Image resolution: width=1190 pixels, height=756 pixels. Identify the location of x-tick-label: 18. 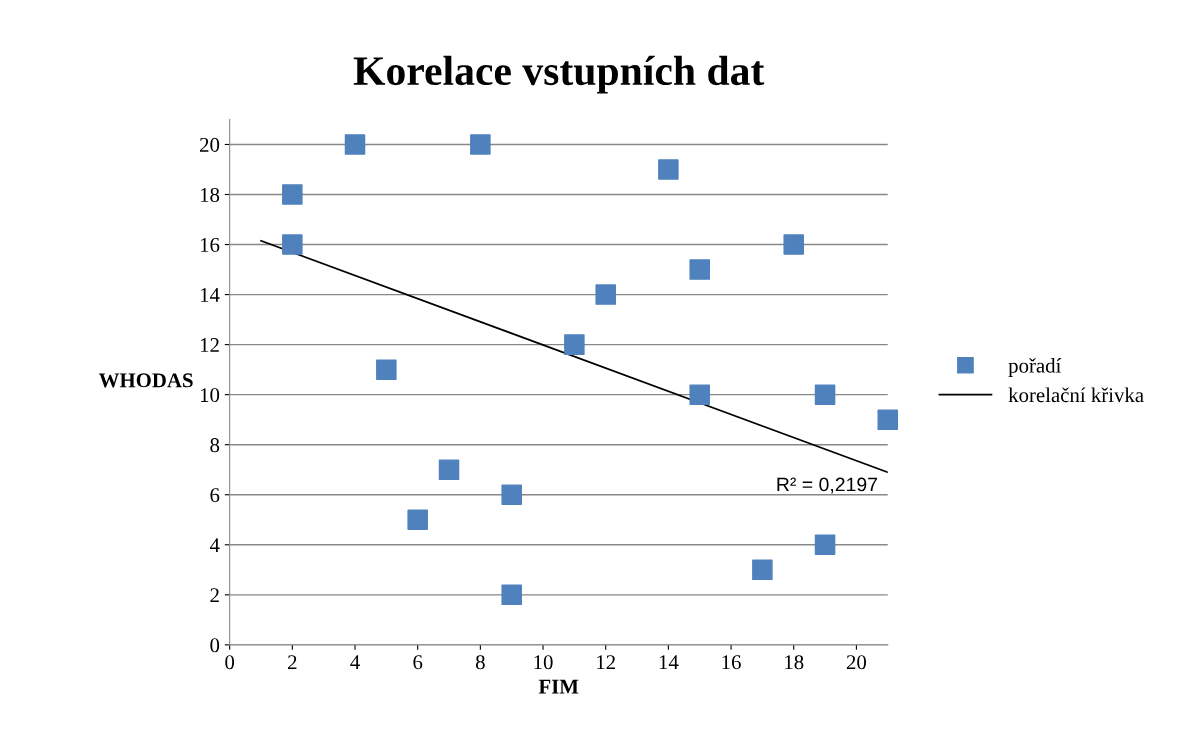
(794, 662).